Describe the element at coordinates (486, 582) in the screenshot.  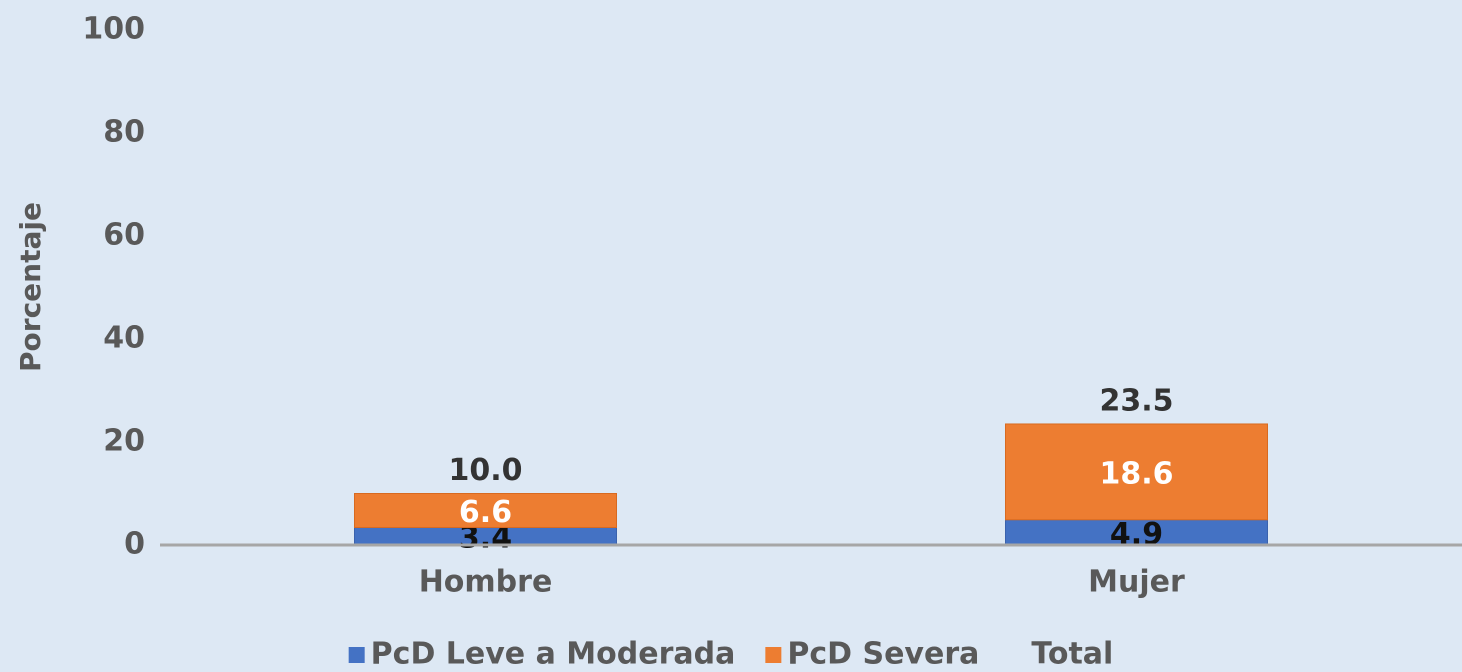
I see `x-tick-label: Hombre` at that location.